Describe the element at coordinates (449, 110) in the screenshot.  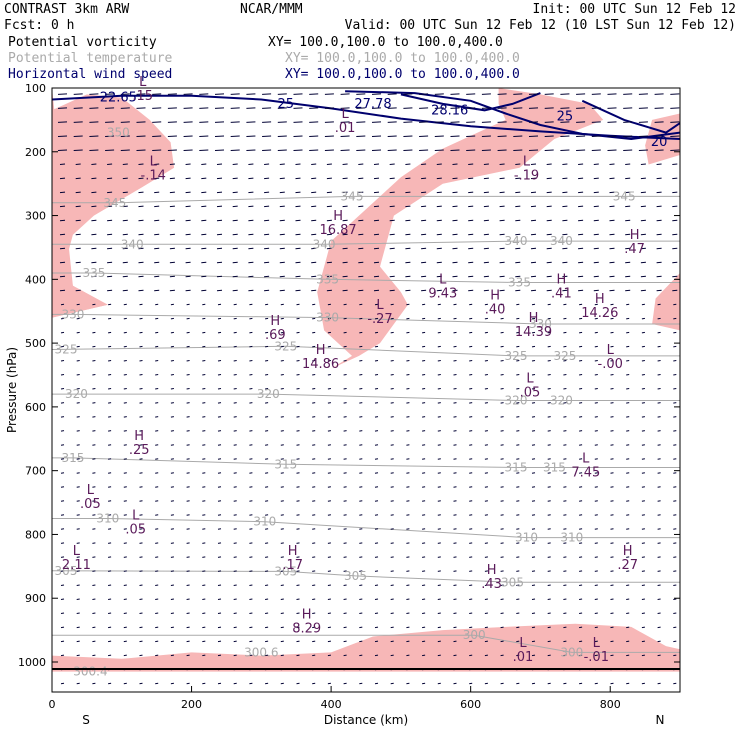
I see `wind-speed-label: 28.16` at that location.